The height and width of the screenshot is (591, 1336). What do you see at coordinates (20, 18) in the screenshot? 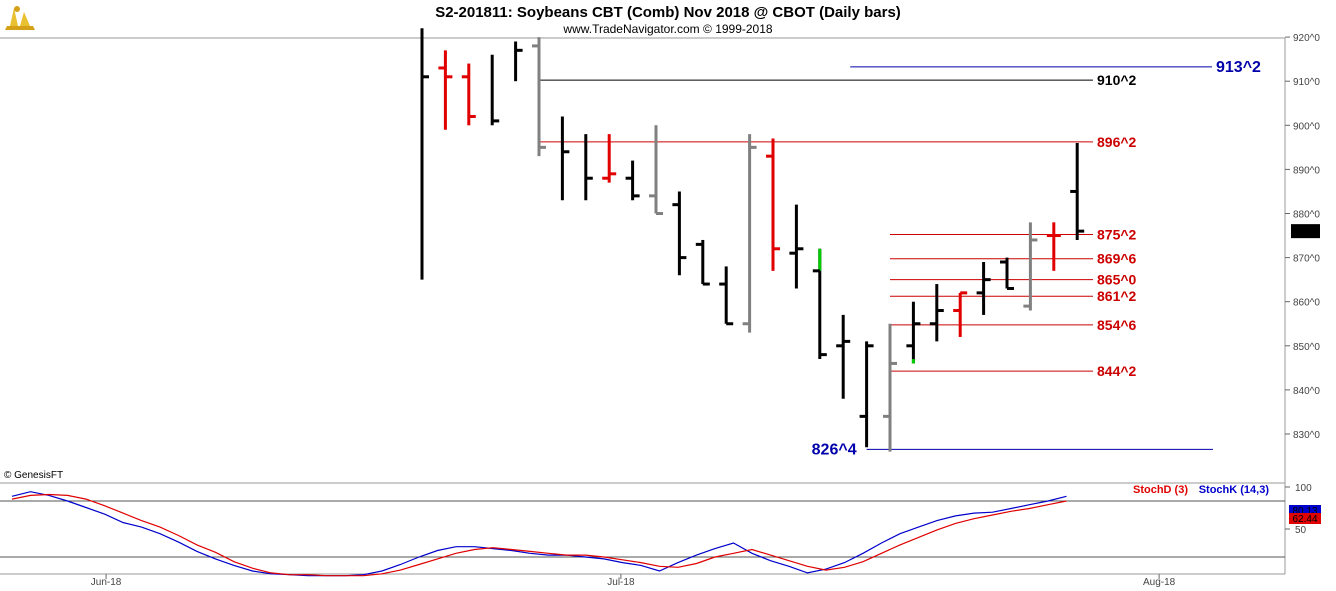
I see `trade-navigator-logo-icon` at bounding box center [20, 18].